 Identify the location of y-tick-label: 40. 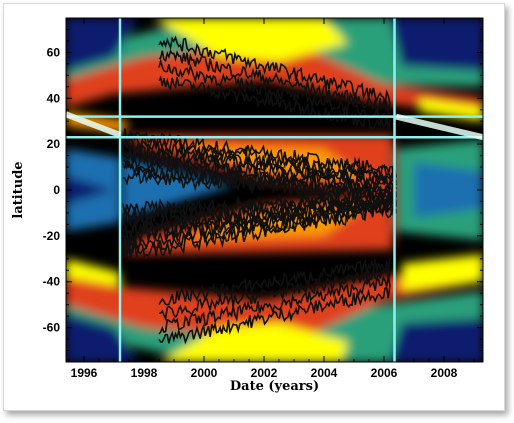
(54, 98).